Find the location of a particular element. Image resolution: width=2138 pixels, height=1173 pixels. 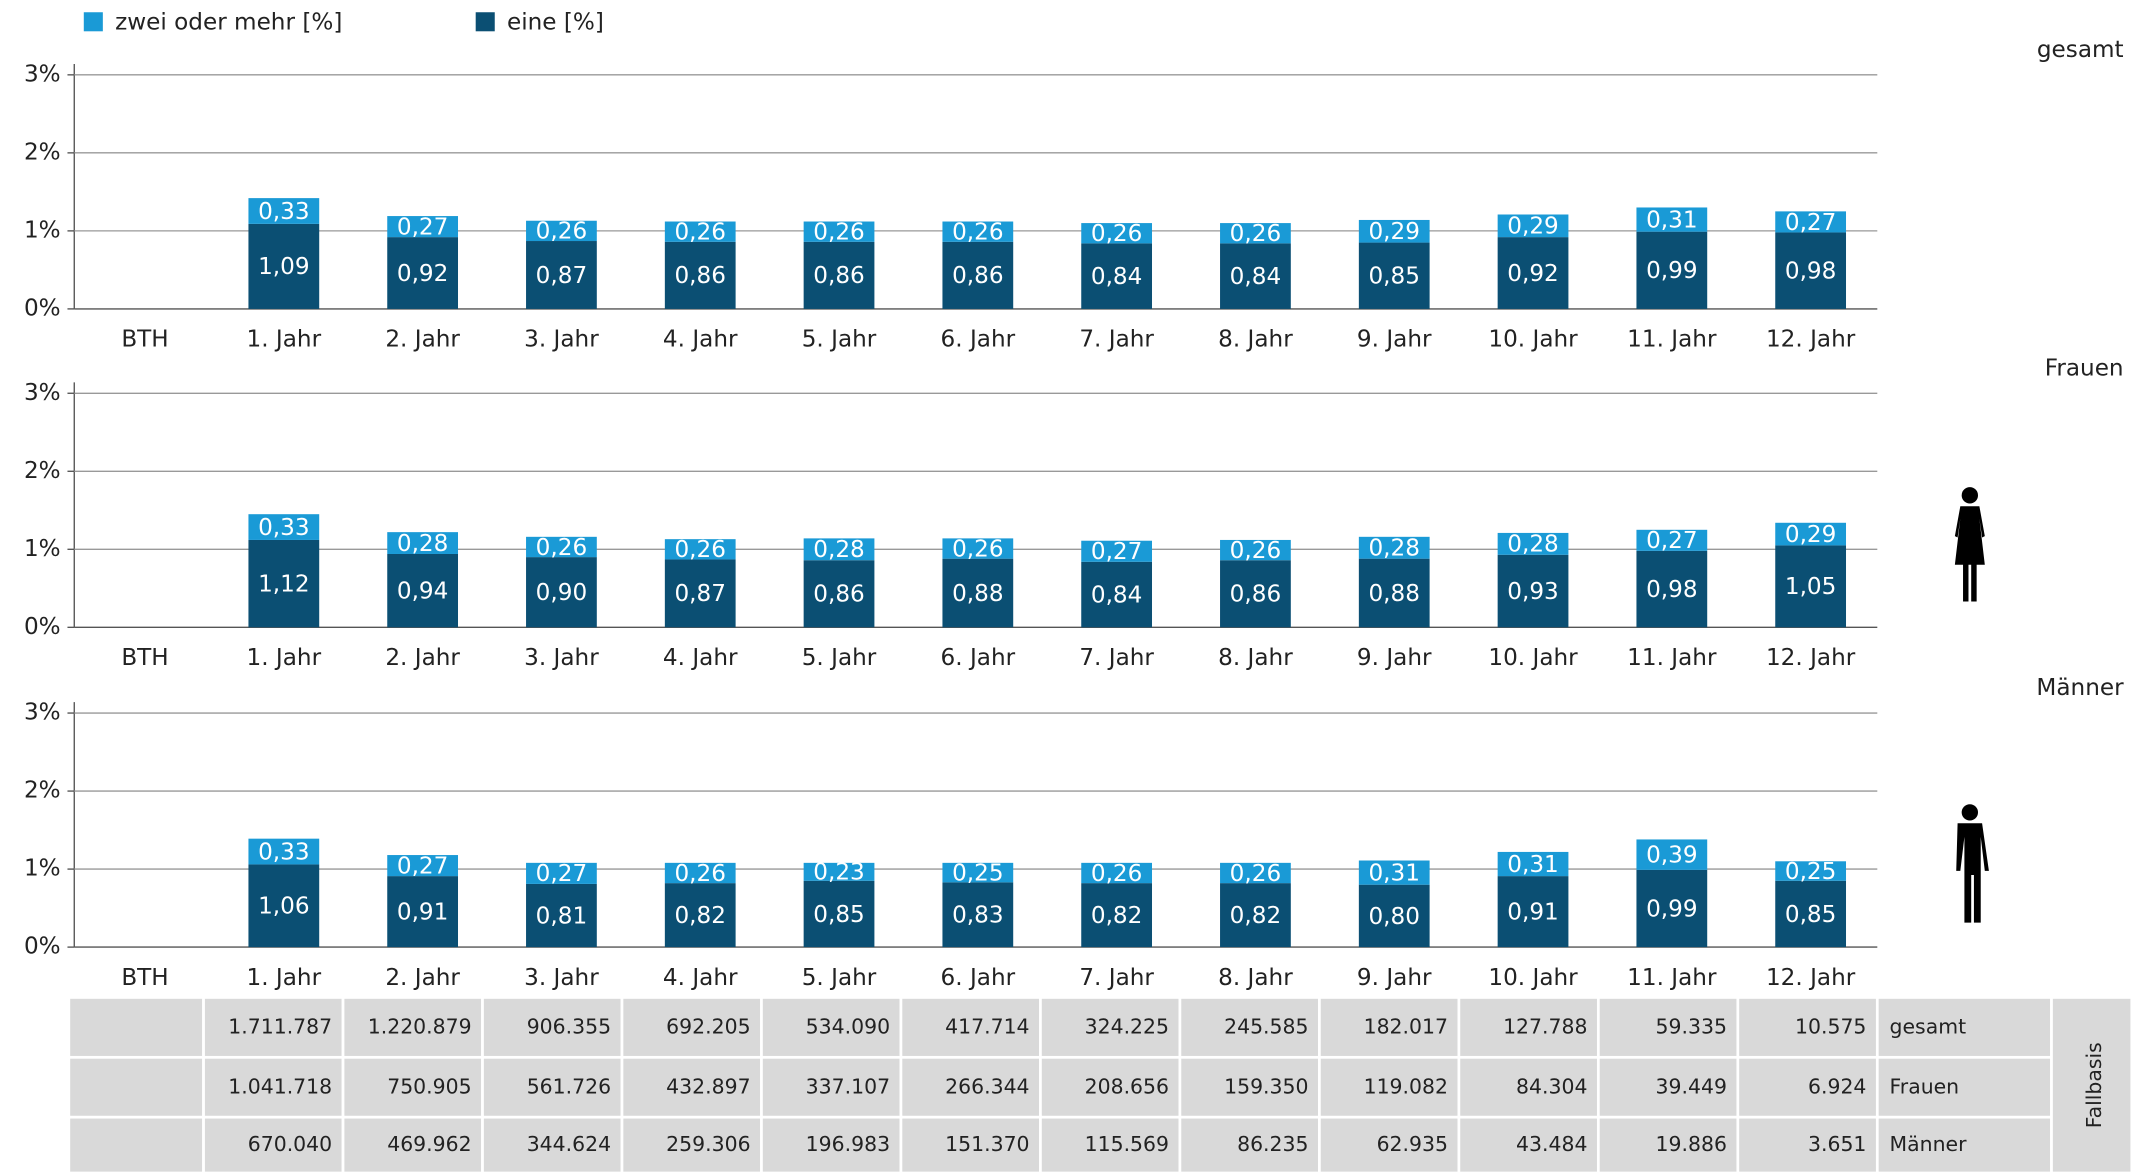

table-number: 19.886 is located at coordinates (1691, 1144).